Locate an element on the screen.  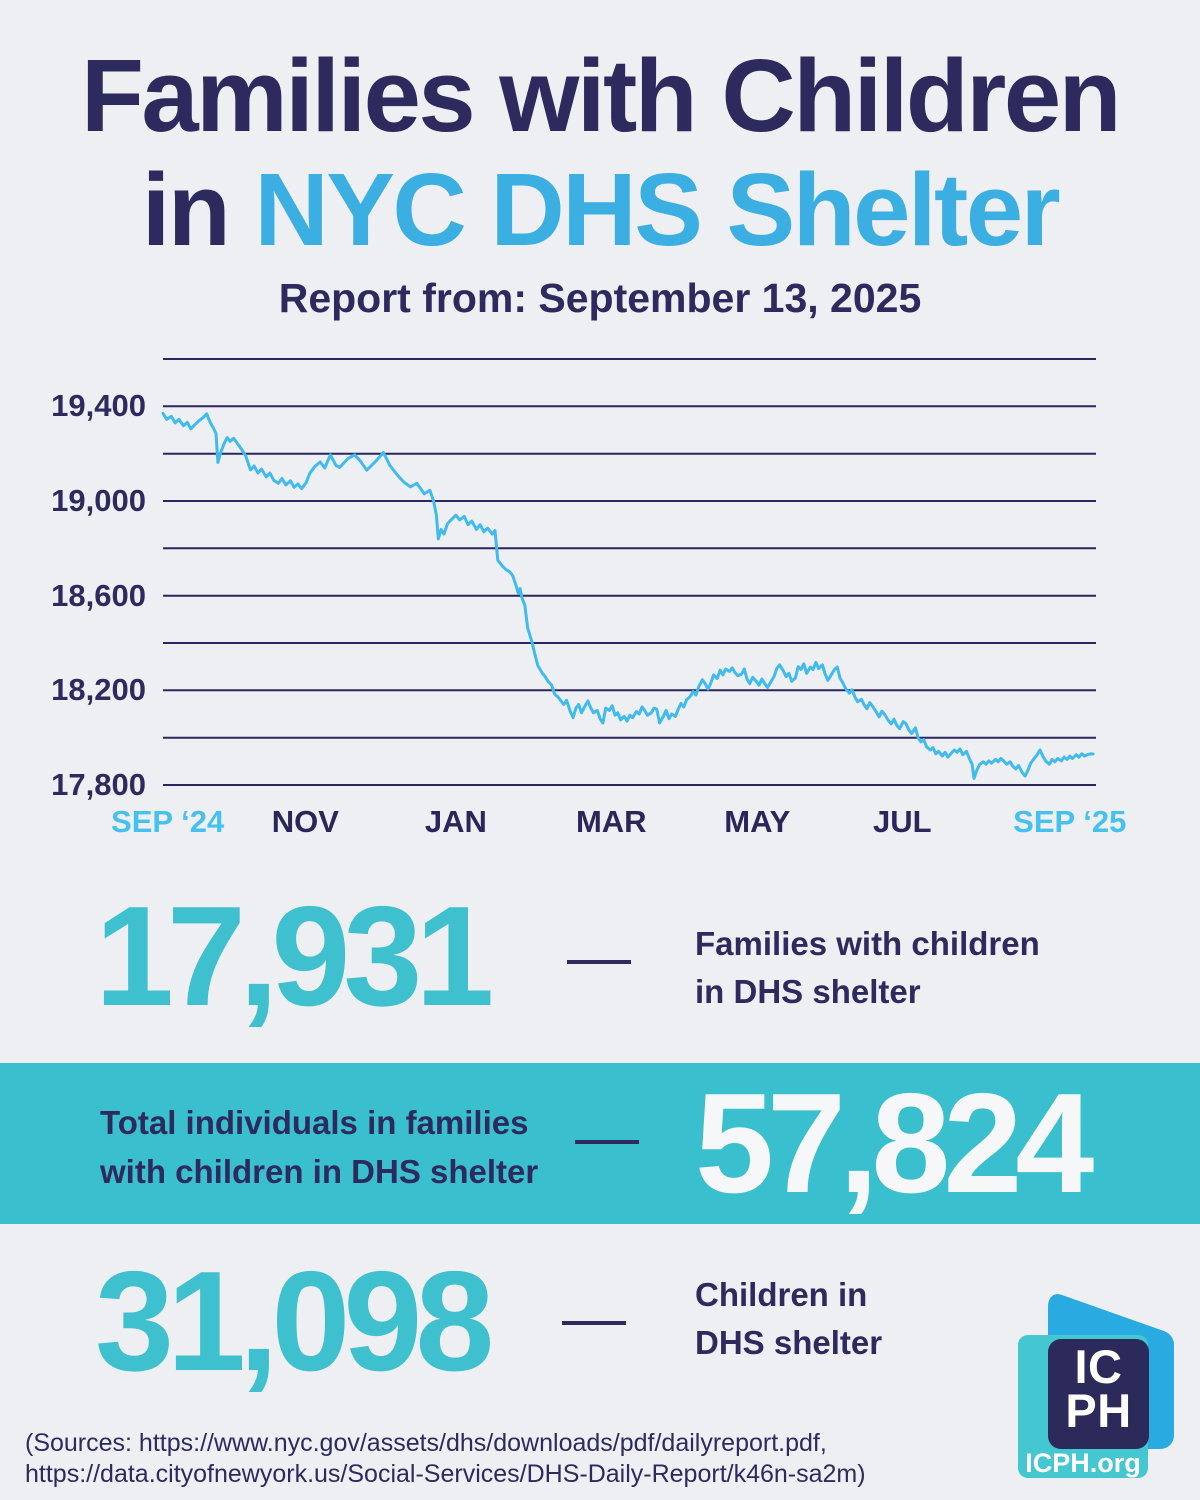
x-axis-label-3: MAR is located at coordinates (611, 821).